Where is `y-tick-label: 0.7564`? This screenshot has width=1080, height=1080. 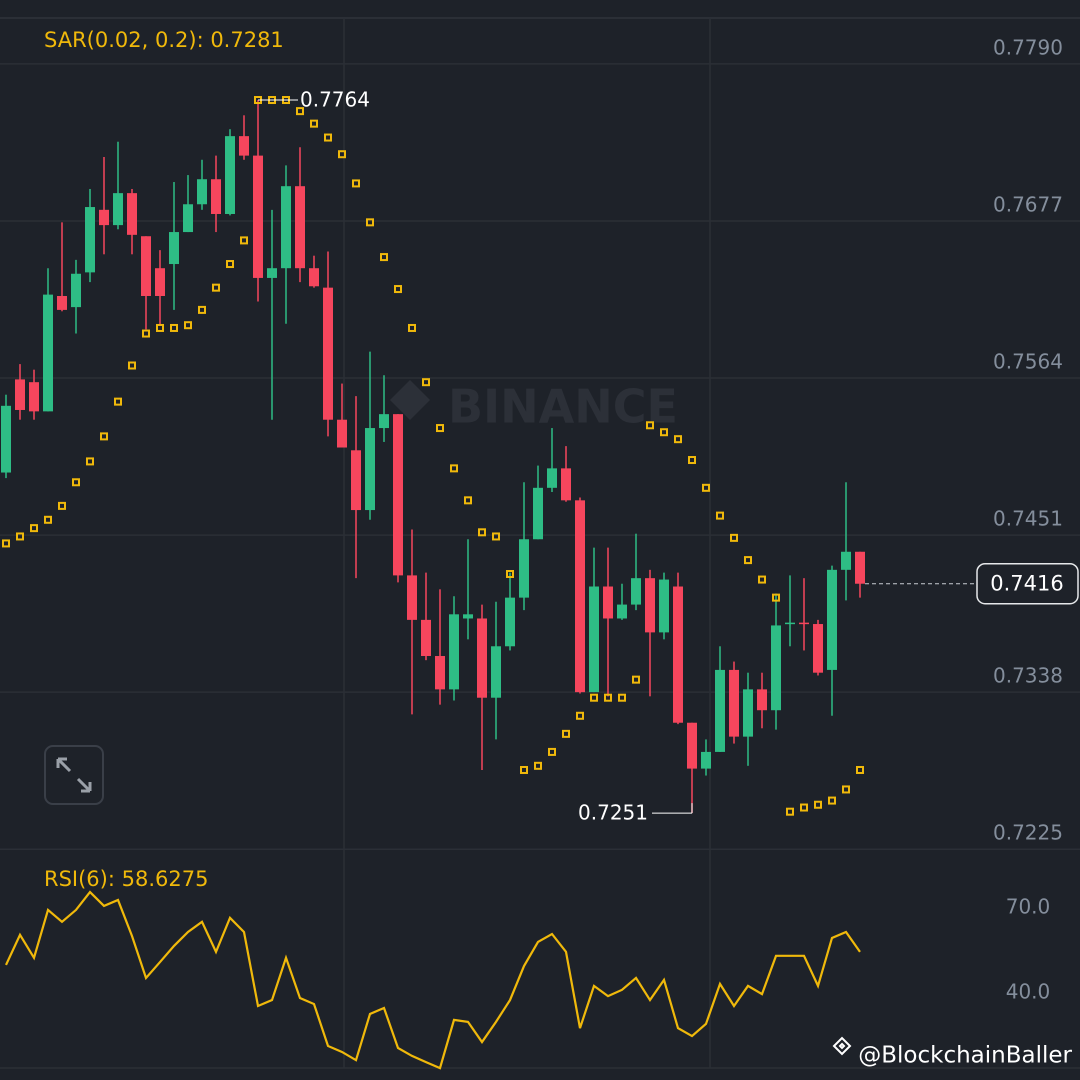 y-tick-label: 0.7564 is located at coordinates (1028, 362).